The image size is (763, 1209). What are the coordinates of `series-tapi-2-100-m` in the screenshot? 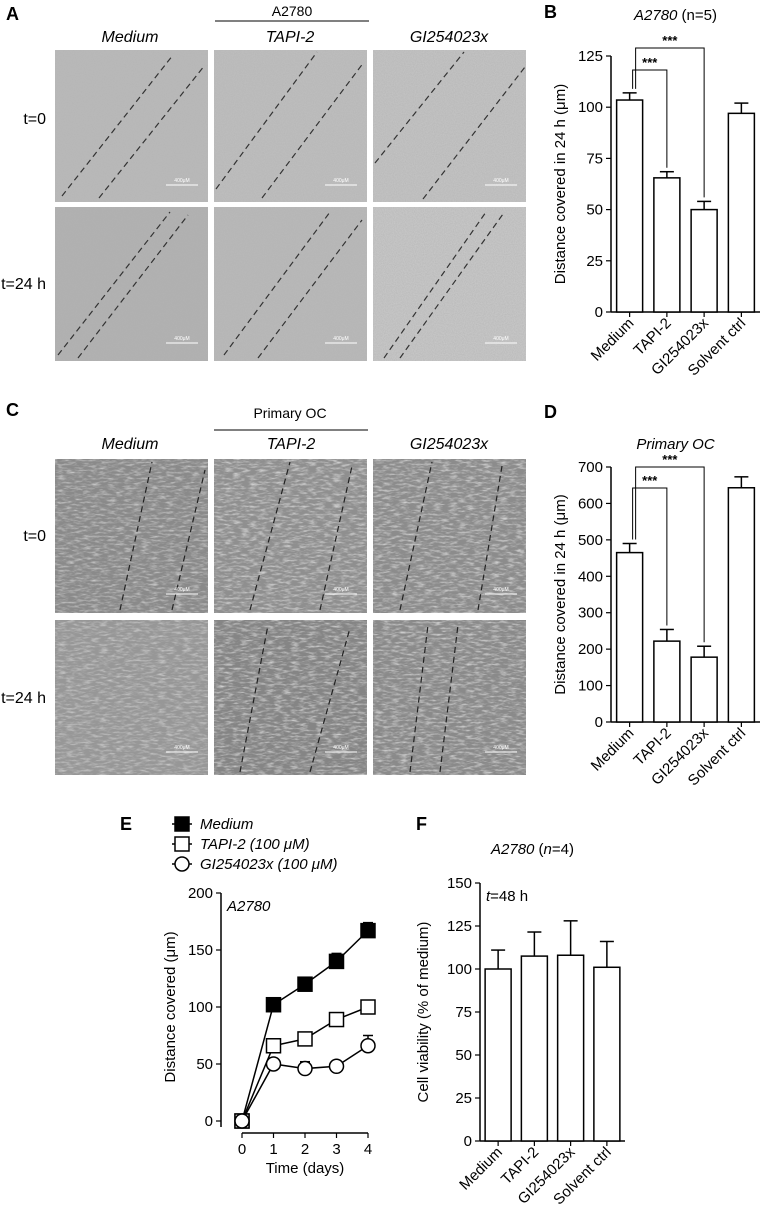 It's located at (305, 1064).